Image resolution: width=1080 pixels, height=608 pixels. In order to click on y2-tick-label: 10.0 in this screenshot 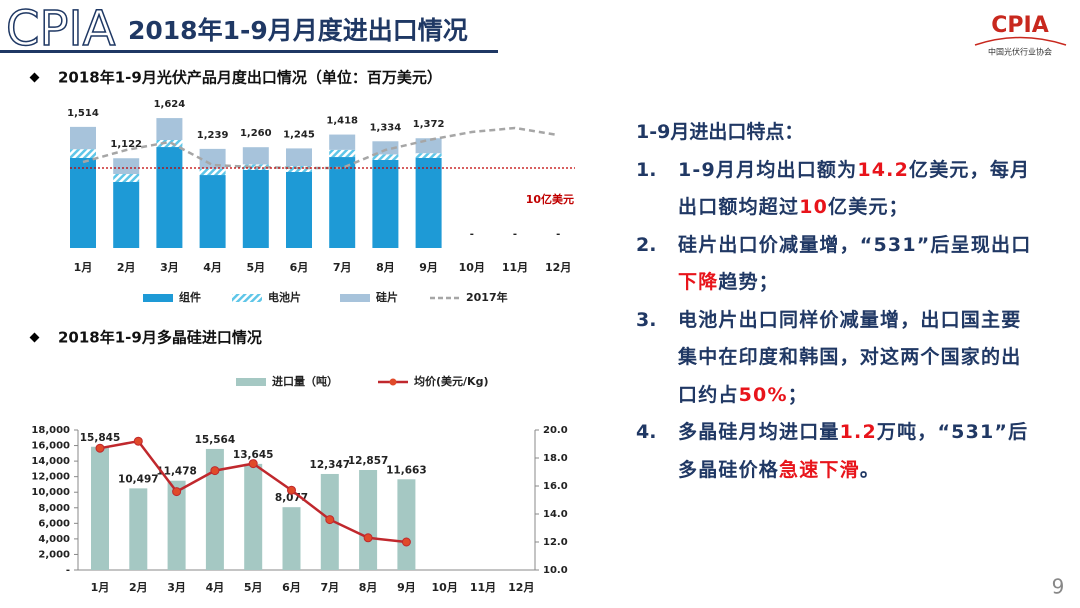, I will do `click(555, 570)`.